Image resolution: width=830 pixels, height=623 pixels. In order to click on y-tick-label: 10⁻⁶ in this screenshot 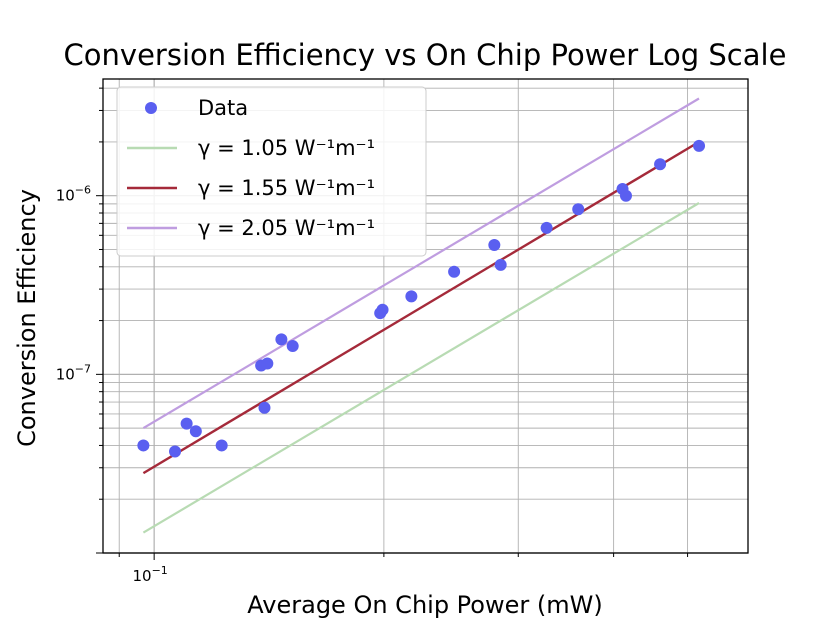, I will do `click(73, 194)`.